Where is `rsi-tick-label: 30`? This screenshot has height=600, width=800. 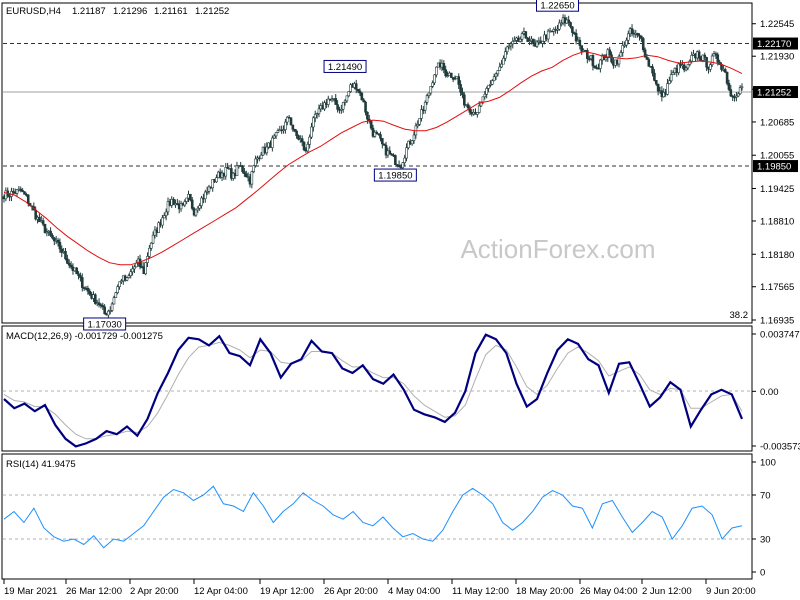
rsi-tick-label: 30 is located at coordinates (765, 540).